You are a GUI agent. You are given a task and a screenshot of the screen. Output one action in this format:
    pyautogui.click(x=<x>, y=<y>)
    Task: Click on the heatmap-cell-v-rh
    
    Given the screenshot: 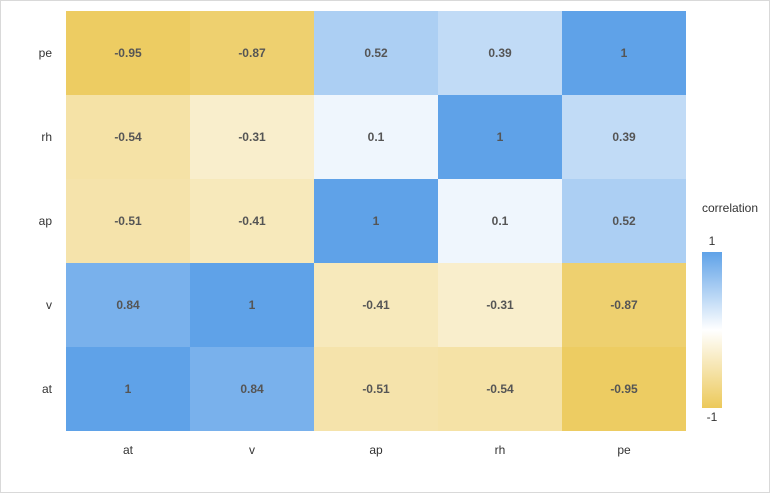 What is the action you would take?
    pyautogui.click(x=500, y=305)
    